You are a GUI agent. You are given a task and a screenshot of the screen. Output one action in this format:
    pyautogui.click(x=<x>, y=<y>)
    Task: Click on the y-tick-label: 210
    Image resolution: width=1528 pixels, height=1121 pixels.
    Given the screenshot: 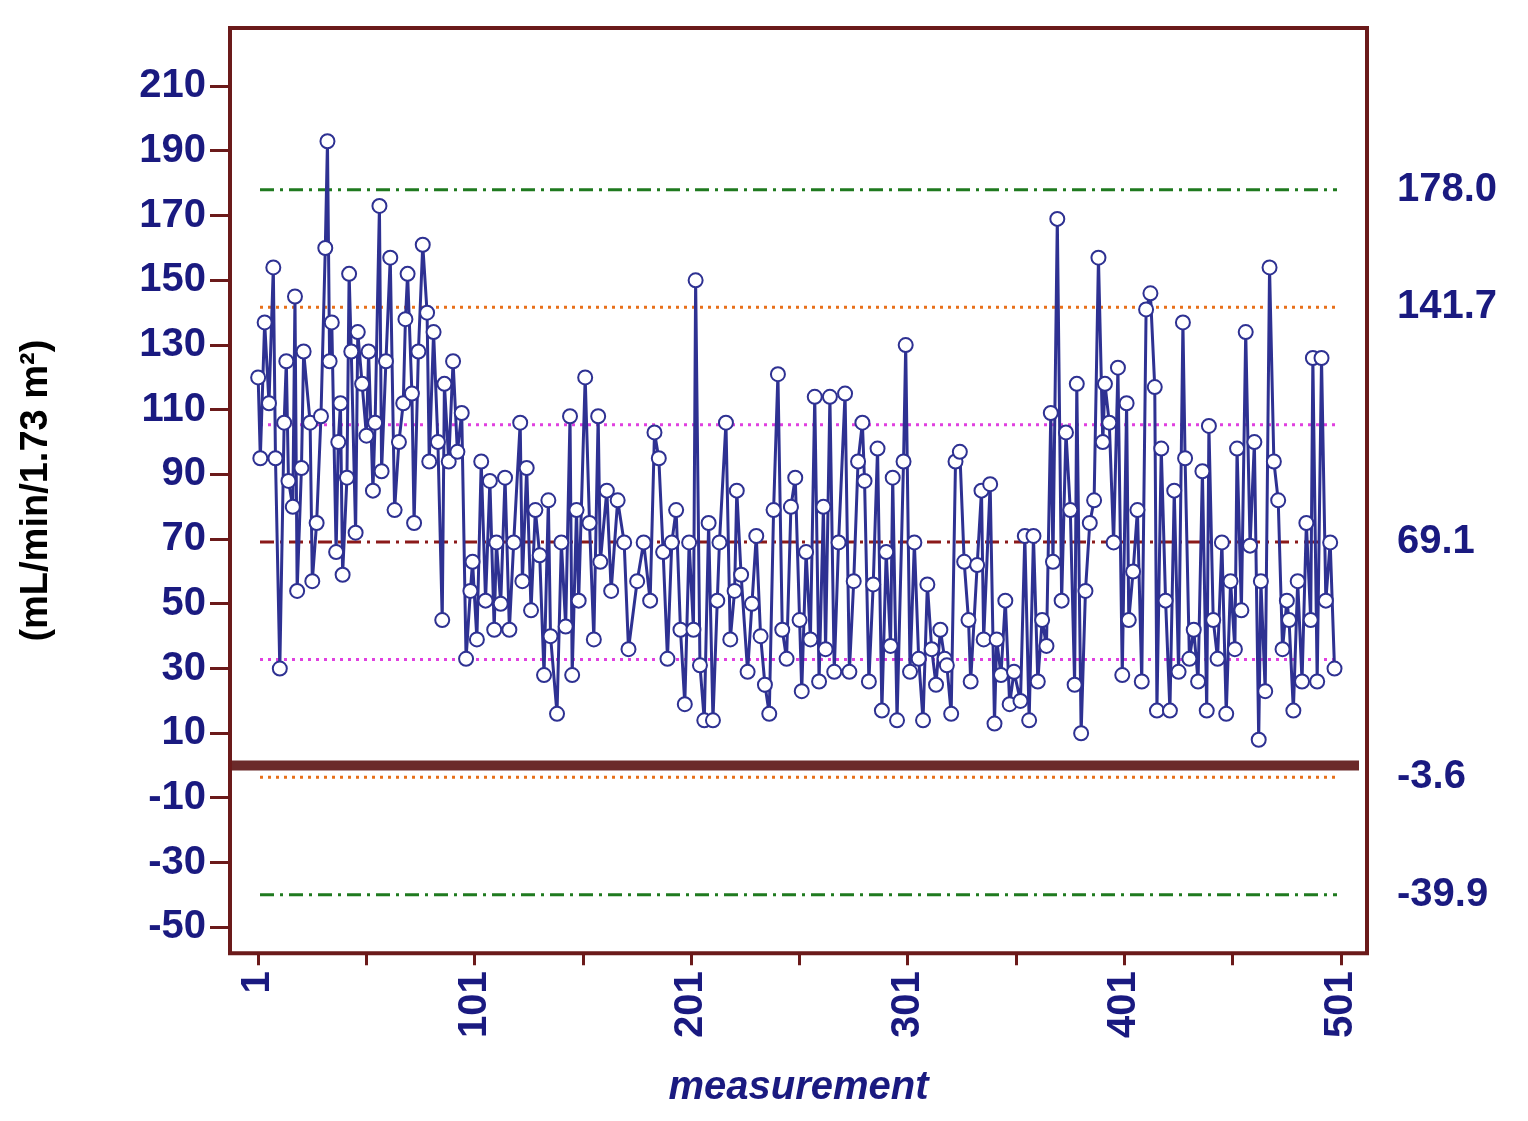 What is the action you would take?
    pyautogui.click(x=172, y=83)
    